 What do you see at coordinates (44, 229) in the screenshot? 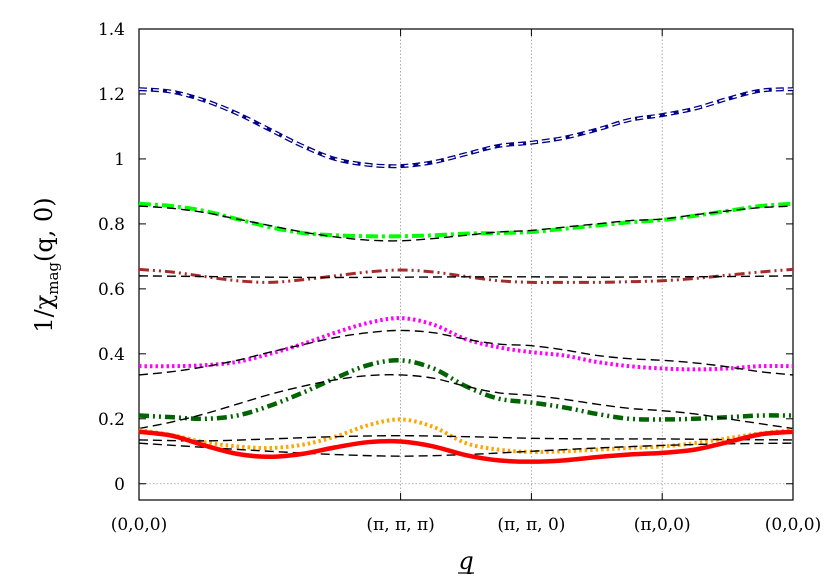
I see `y-axis-title-suffix: (q, 0)` at bounding box center [44, 229].